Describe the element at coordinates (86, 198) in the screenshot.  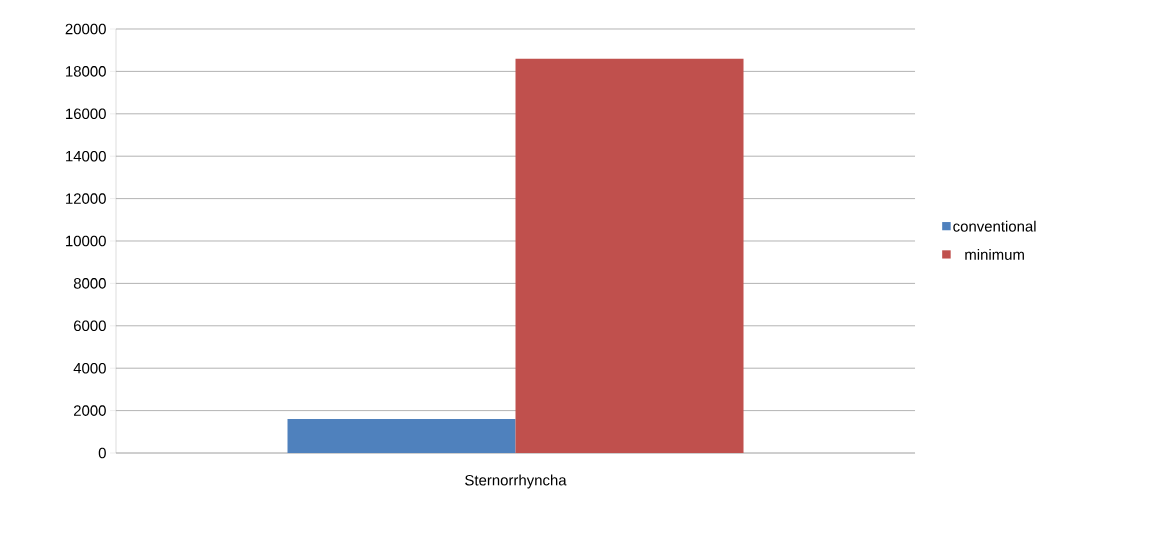
I see `y-tick-label: 12000` at that location.